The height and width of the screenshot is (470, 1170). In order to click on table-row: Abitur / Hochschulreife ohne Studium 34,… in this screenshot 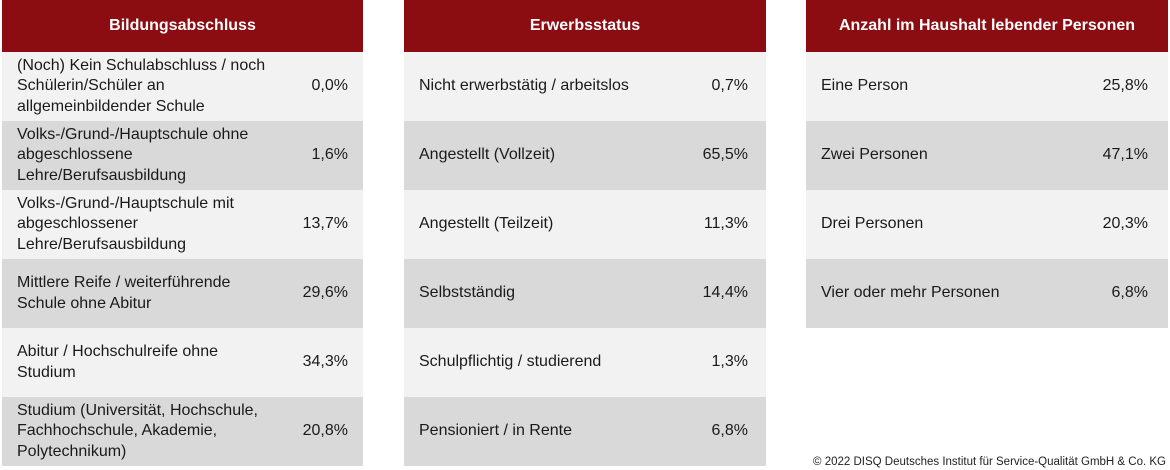, I will do `click(182, 362)`.